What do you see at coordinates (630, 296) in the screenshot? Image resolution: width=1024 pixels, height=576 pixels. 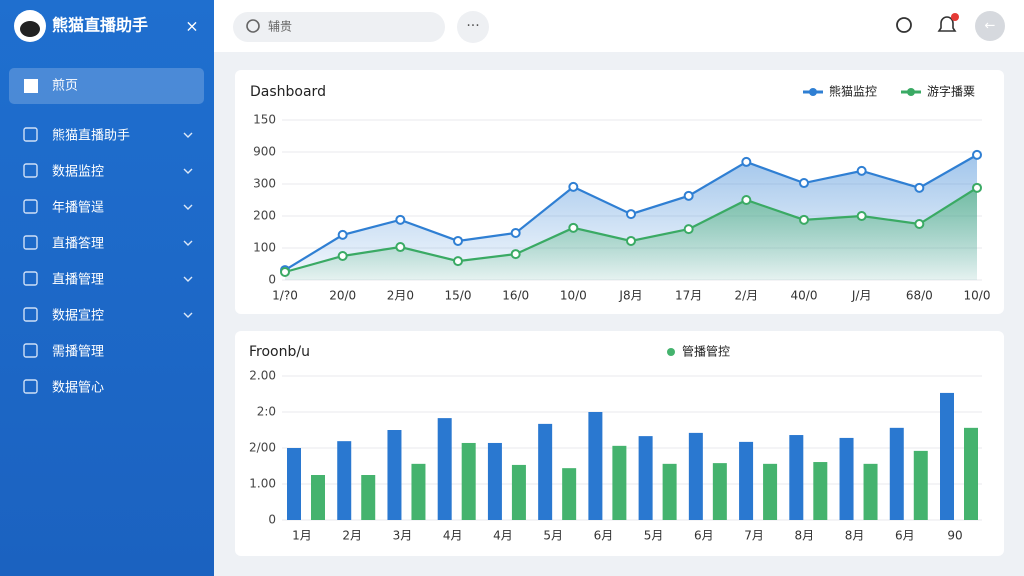 I see `x-tick-label: J8月` at bounding box center [630, 296].